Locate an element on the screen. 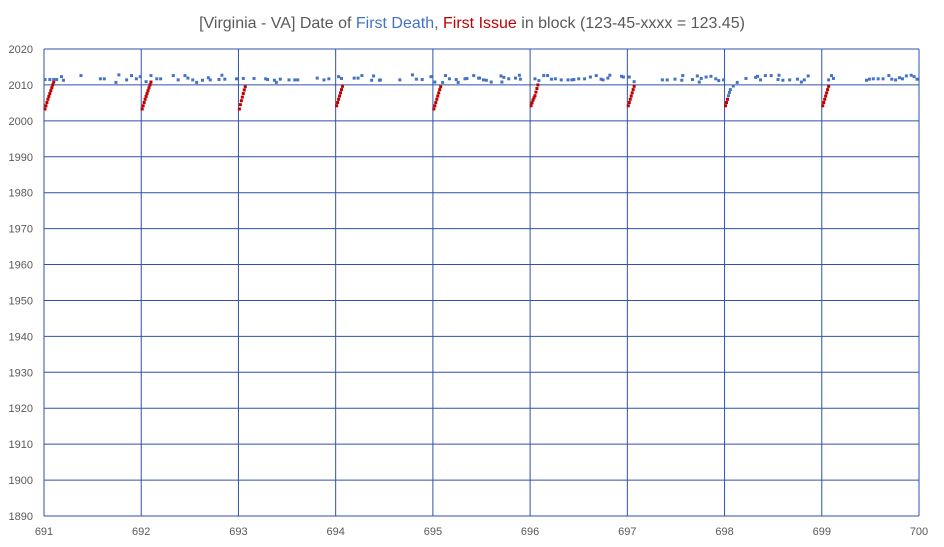  chart-title-part: First Death is located at coordinates (395, 23).